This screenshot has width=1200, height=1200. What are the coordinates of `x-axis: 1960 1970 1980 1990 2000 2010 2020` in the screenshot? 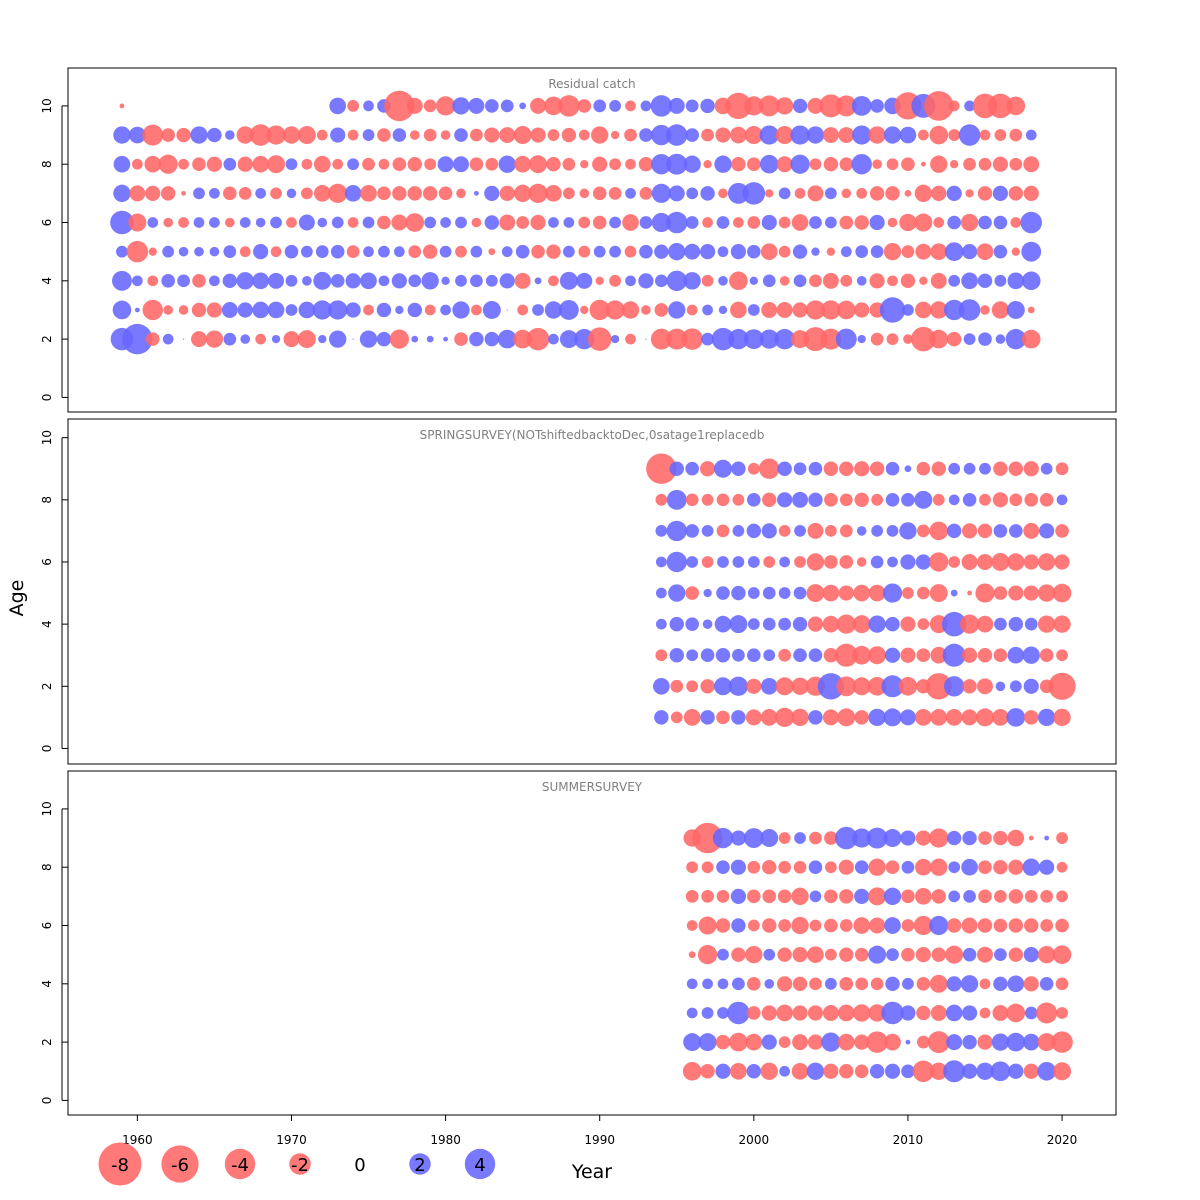 It's located at (599, 1130).